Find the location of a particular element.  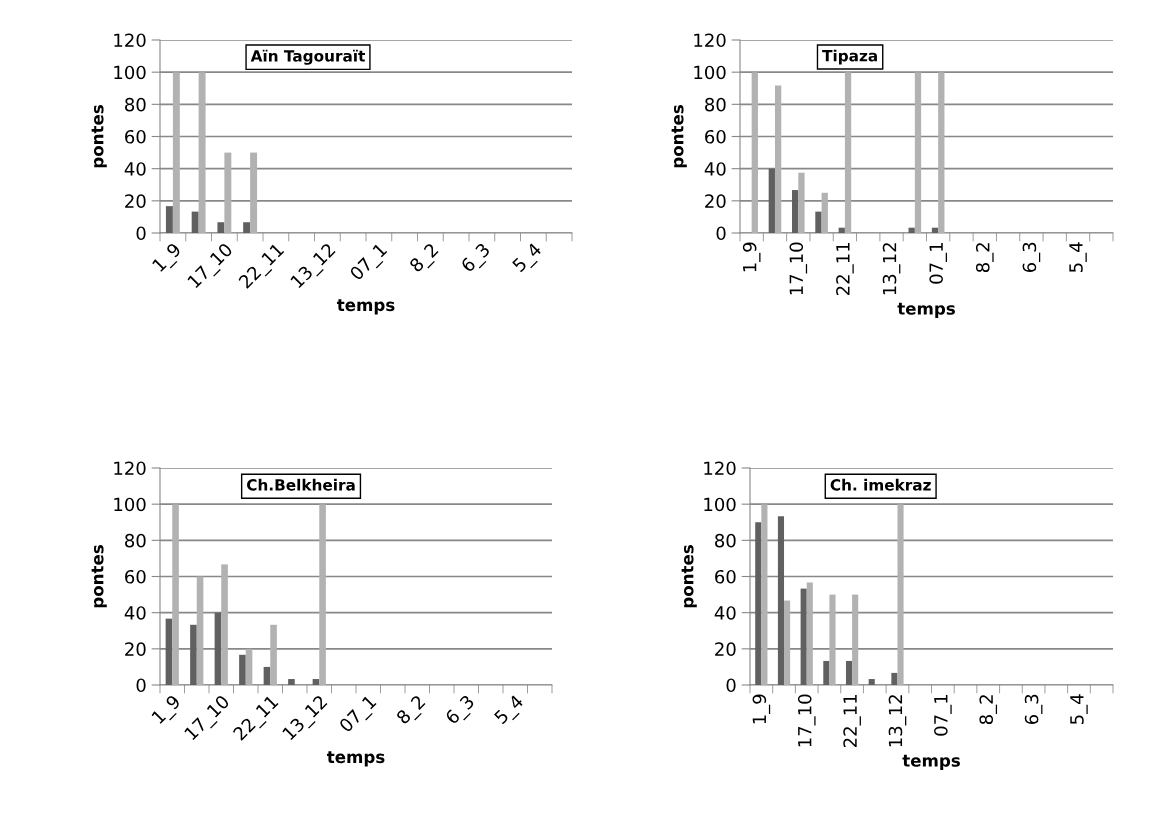

x-tick-label: 07_1 is located at coordinates (938, 263).